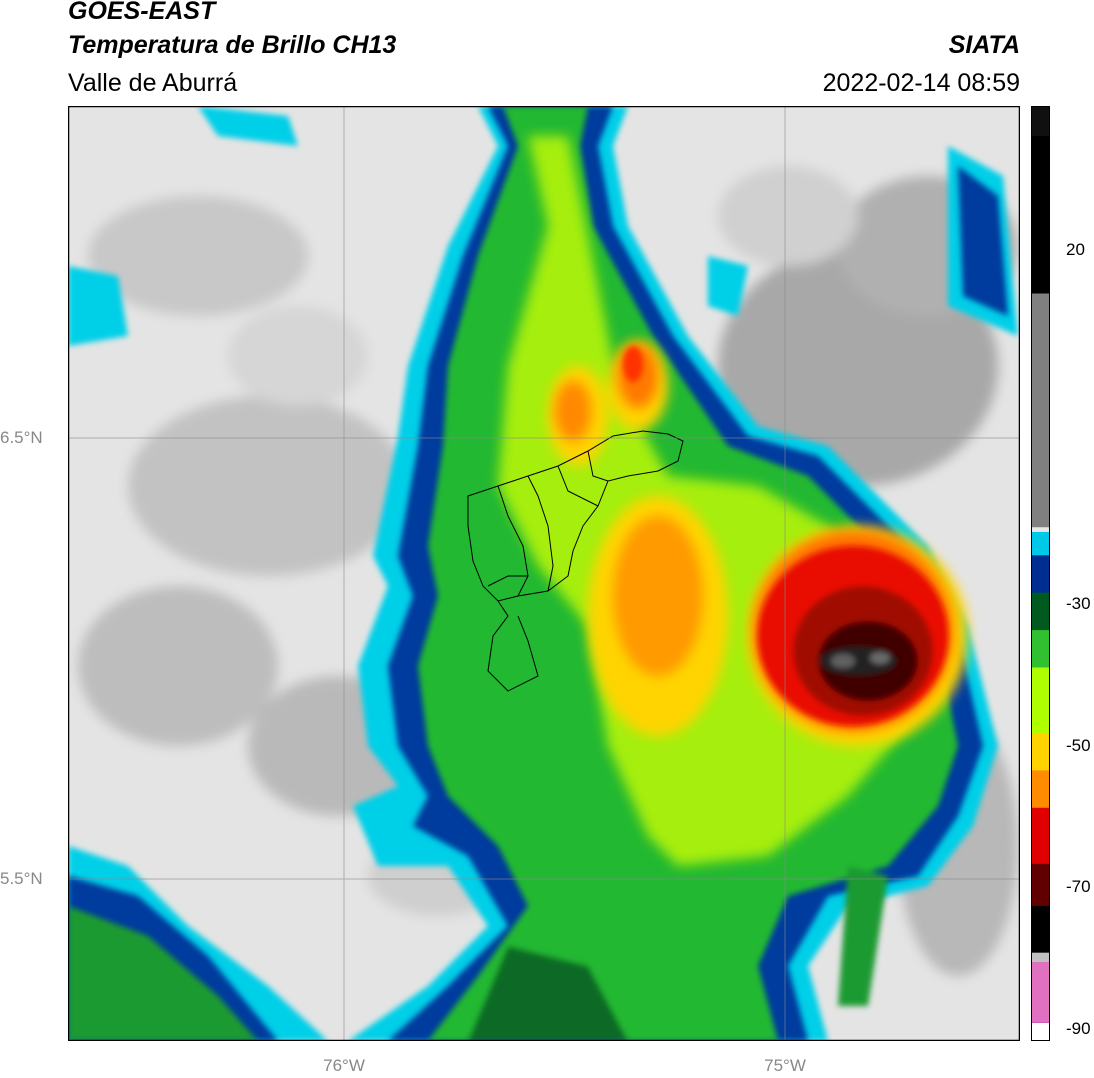 This screenshot has height=1078, width=1094. What do you see at coordinates (1078, 745) in the screenshot?
I see `colorbar-tick-minus50: -50` at bounding box center [1078, 745].